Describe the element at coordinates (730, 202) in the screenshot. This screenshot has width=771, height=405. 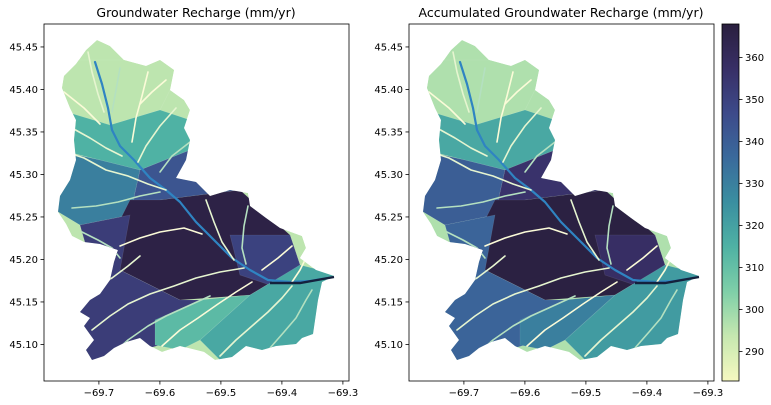
I see `colorbar-gradient` at that location.